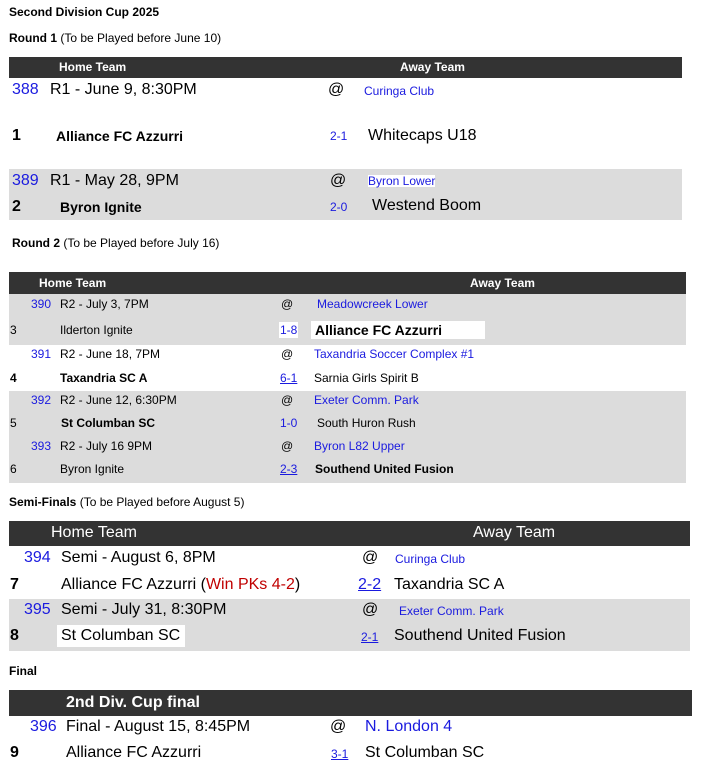  I want to click on away-team: Whitecaps U18, so click(422, 135).